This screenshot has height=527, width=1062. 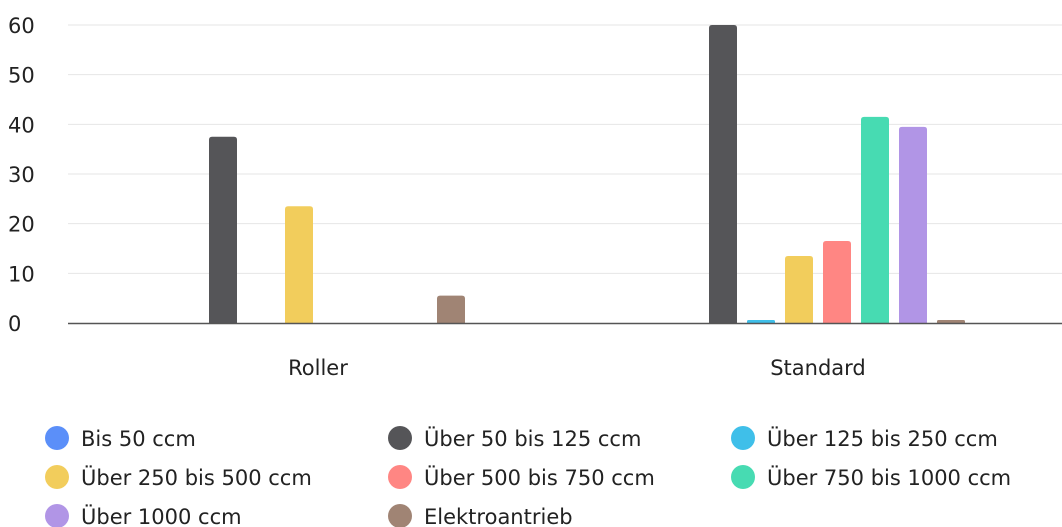 I want to click on legend-item: Über 125 bis 250 ccm, so click(x=864, y=438).